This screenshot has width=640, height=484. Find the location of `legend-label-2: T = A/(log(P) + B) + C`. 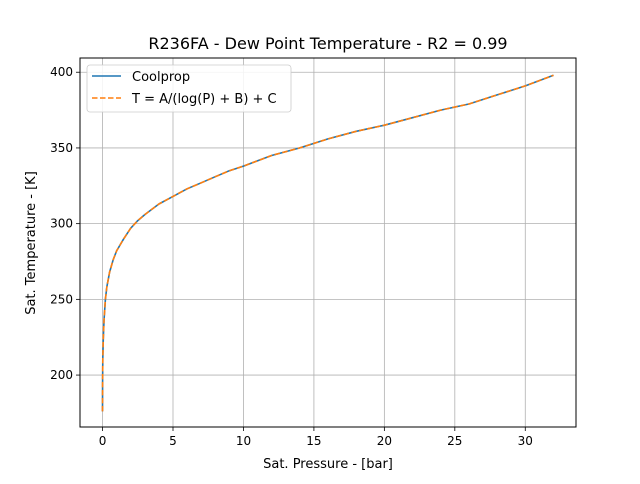

legend-label-2: T = A/(log(P) + B) + C is located at coordinates (204, 99).